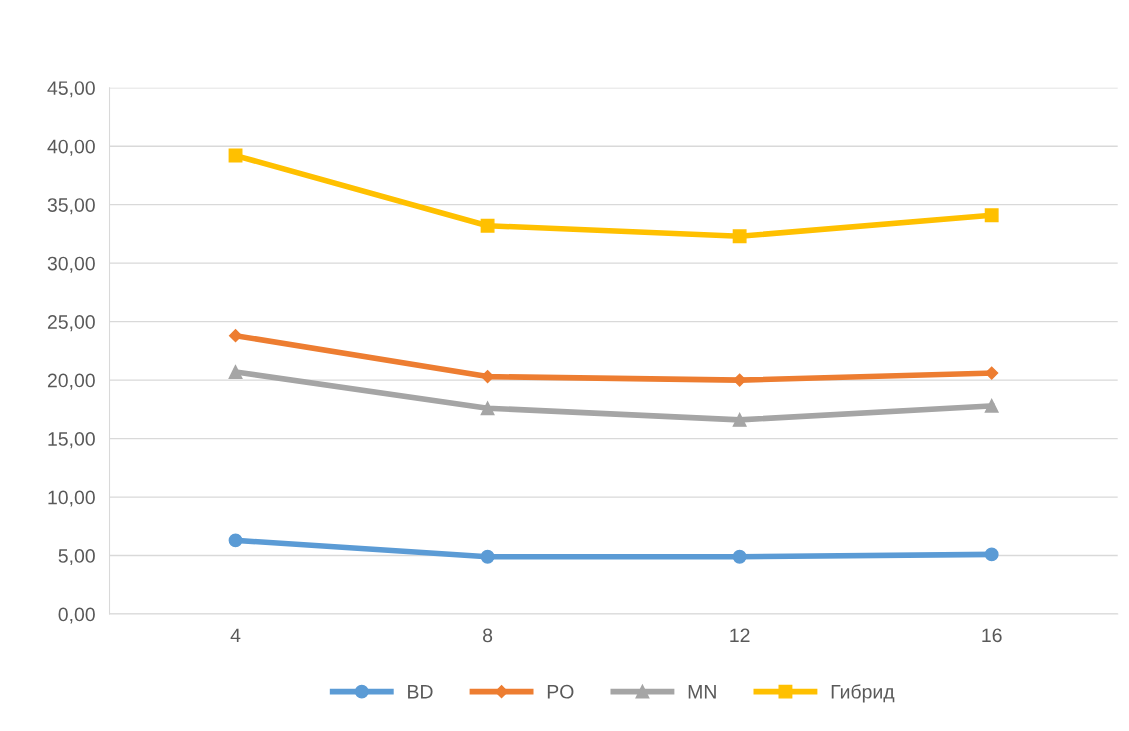 The image size is (1129, 731). I want to click on y-tick-label: 10,00, so click(71, 498).